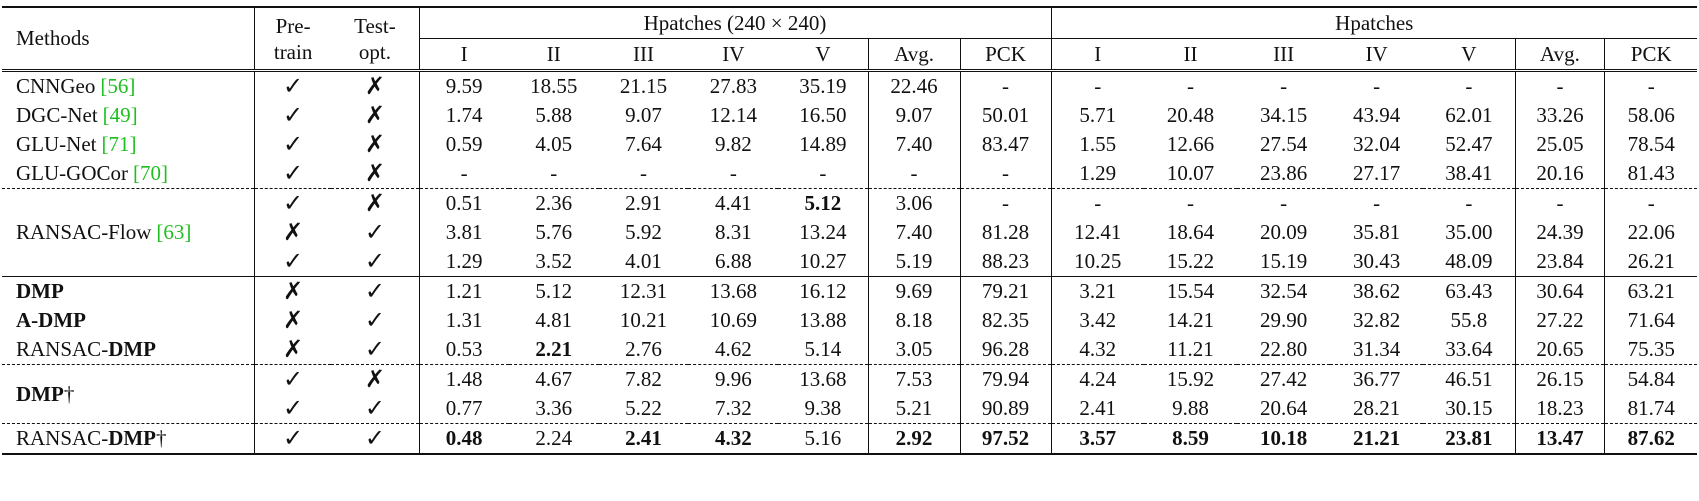 Image resolution: width=1699 pixels, height=501 pixels. What do you see at coordinates (1190, 349) in the screenshot?
I see `value-cell: 11.21` at bounding box center [1190, 349].